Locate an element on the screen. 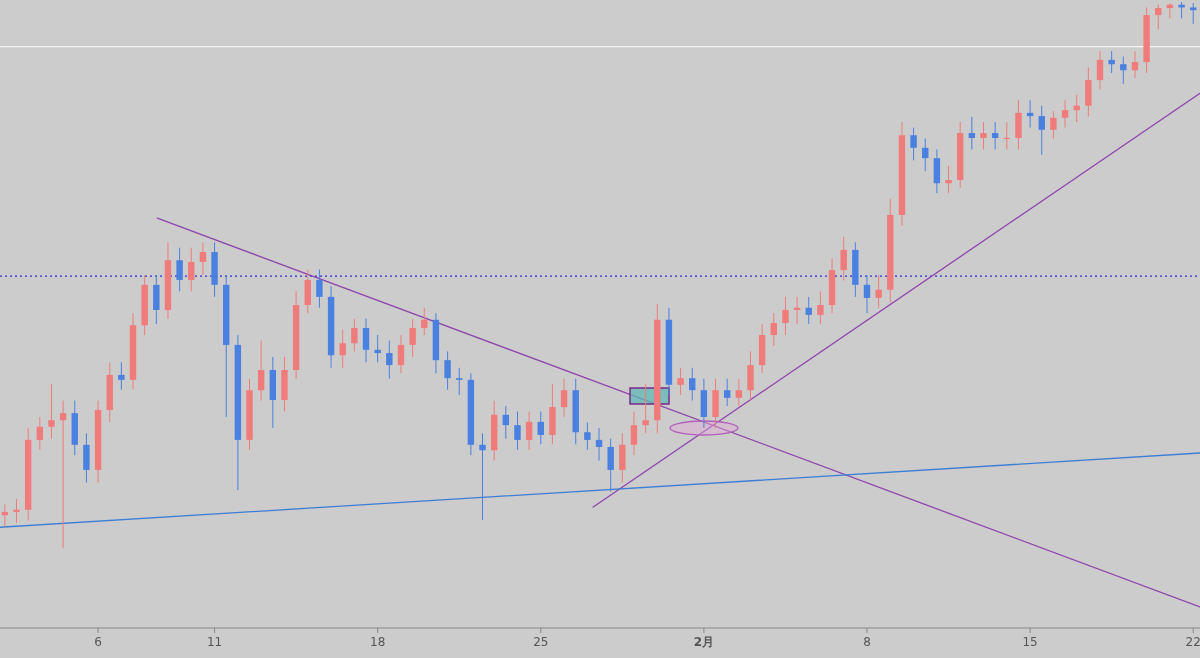  x-tick-label: 15 is located at coordinates (1030, 642).